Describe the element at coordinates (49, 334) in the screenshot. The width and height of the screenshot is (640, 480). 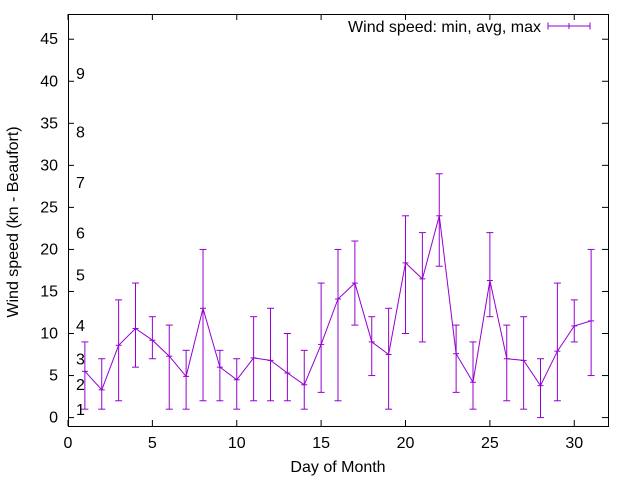
I see `y-tick-label: 10` at that location.